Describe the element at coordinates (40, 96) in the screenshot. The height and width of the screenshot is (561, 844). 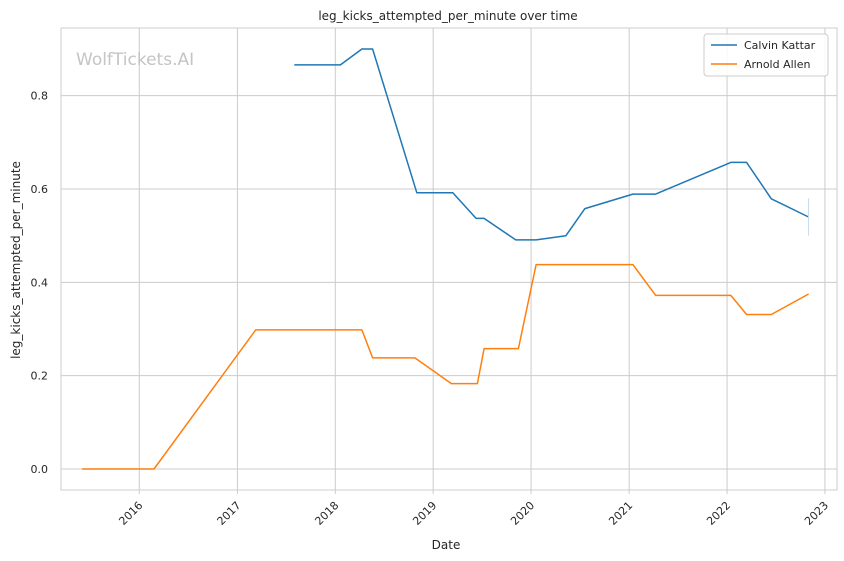
I see `y-tick-label: 0.8` at that location.